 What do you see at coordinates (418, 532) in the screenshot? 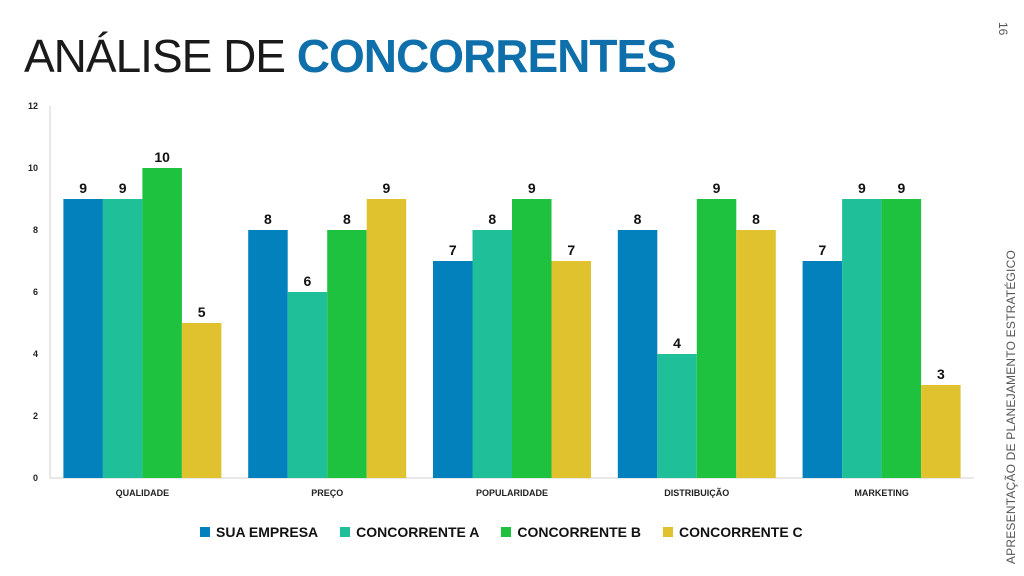
I see `legend-label: CONCORRENTE A` at bounding box center [418, 532].